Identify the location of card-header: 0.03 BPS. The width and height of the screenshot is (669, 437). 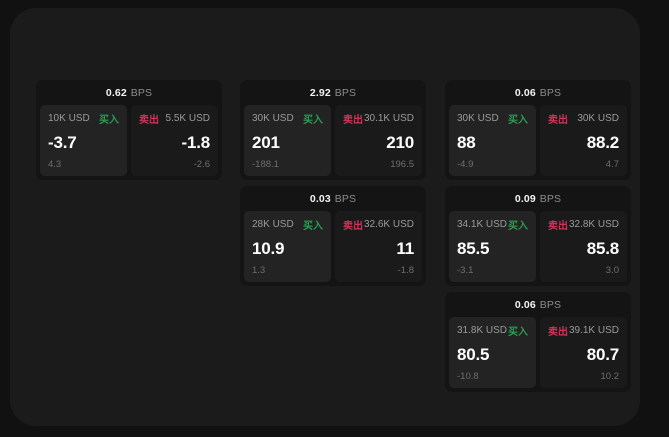
(333, 198).